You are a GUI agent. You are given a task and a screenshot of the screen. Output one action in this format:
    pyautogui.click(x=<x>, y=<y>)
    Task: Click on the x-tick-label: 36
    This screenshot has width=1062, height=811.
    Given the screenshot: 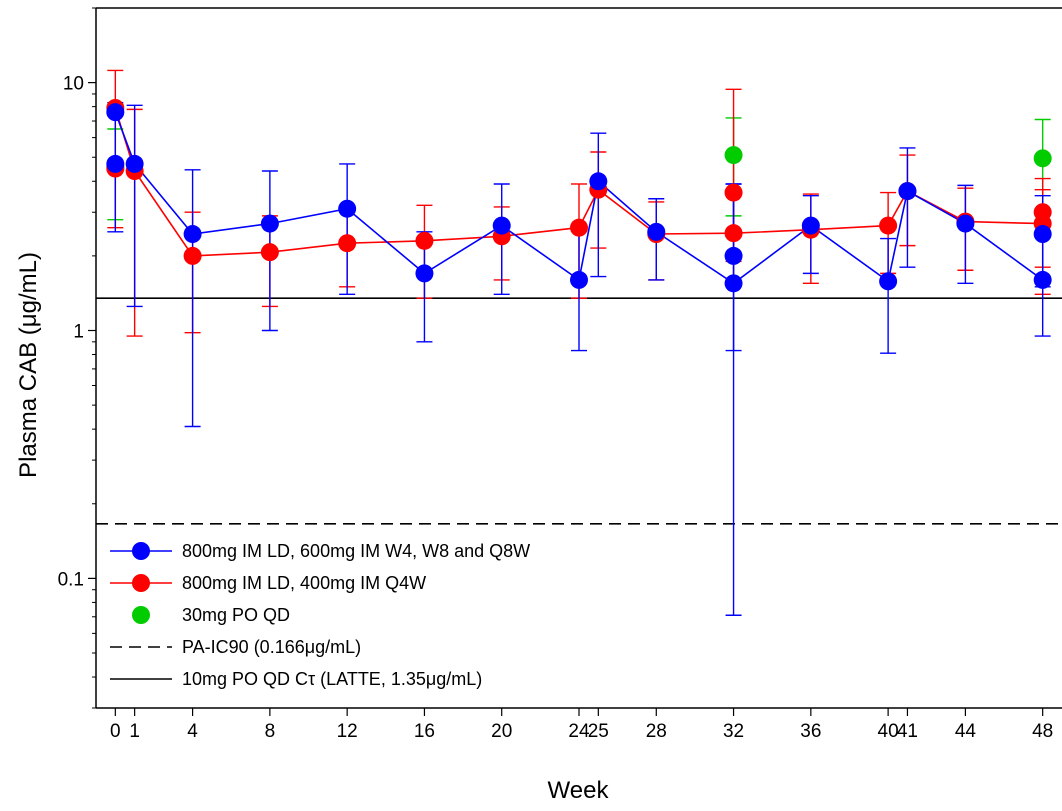 What is the action you would take?
    pyautogui.click(x=810, y=731)
    